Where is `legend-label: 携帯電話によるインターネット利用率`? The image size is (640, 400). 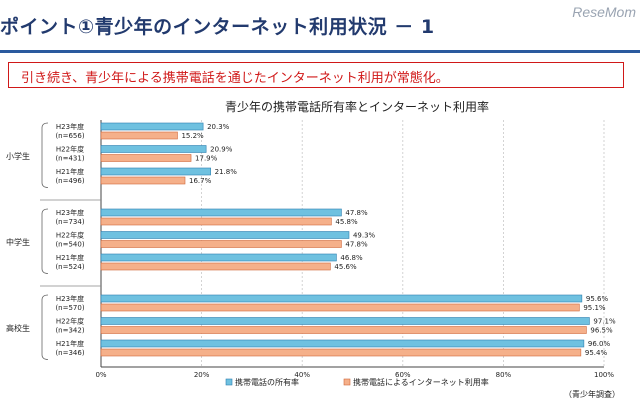
legend-label: 携帯電話によるインターネット利用率 is located at coordinates (421, 382).